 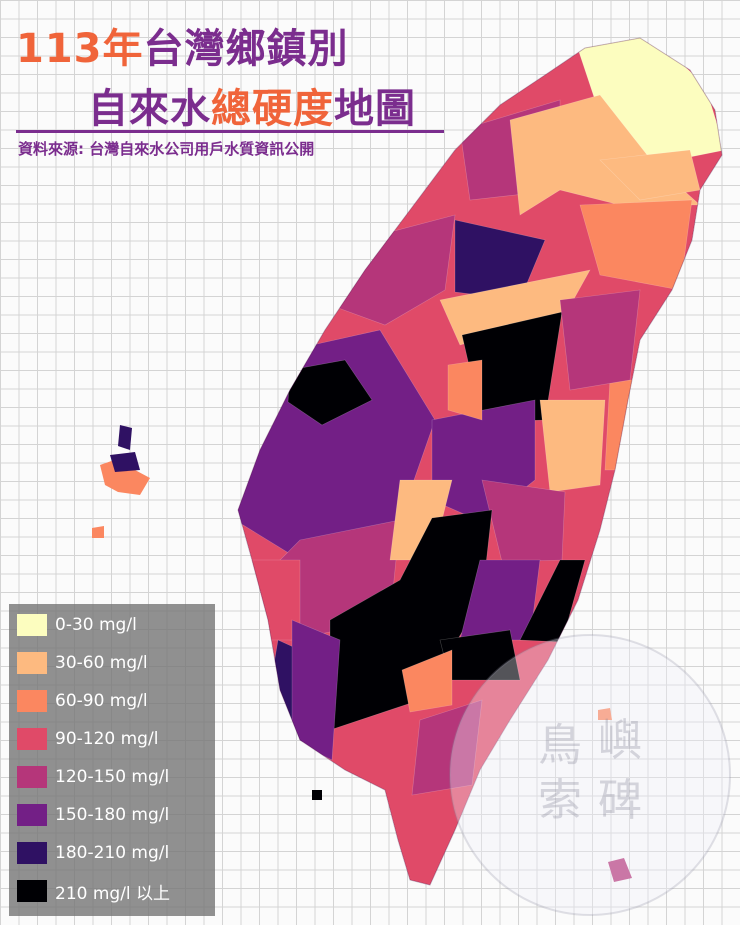 I want to click on legend-label: 0-30 mg/l, so click(x=96, y=625).